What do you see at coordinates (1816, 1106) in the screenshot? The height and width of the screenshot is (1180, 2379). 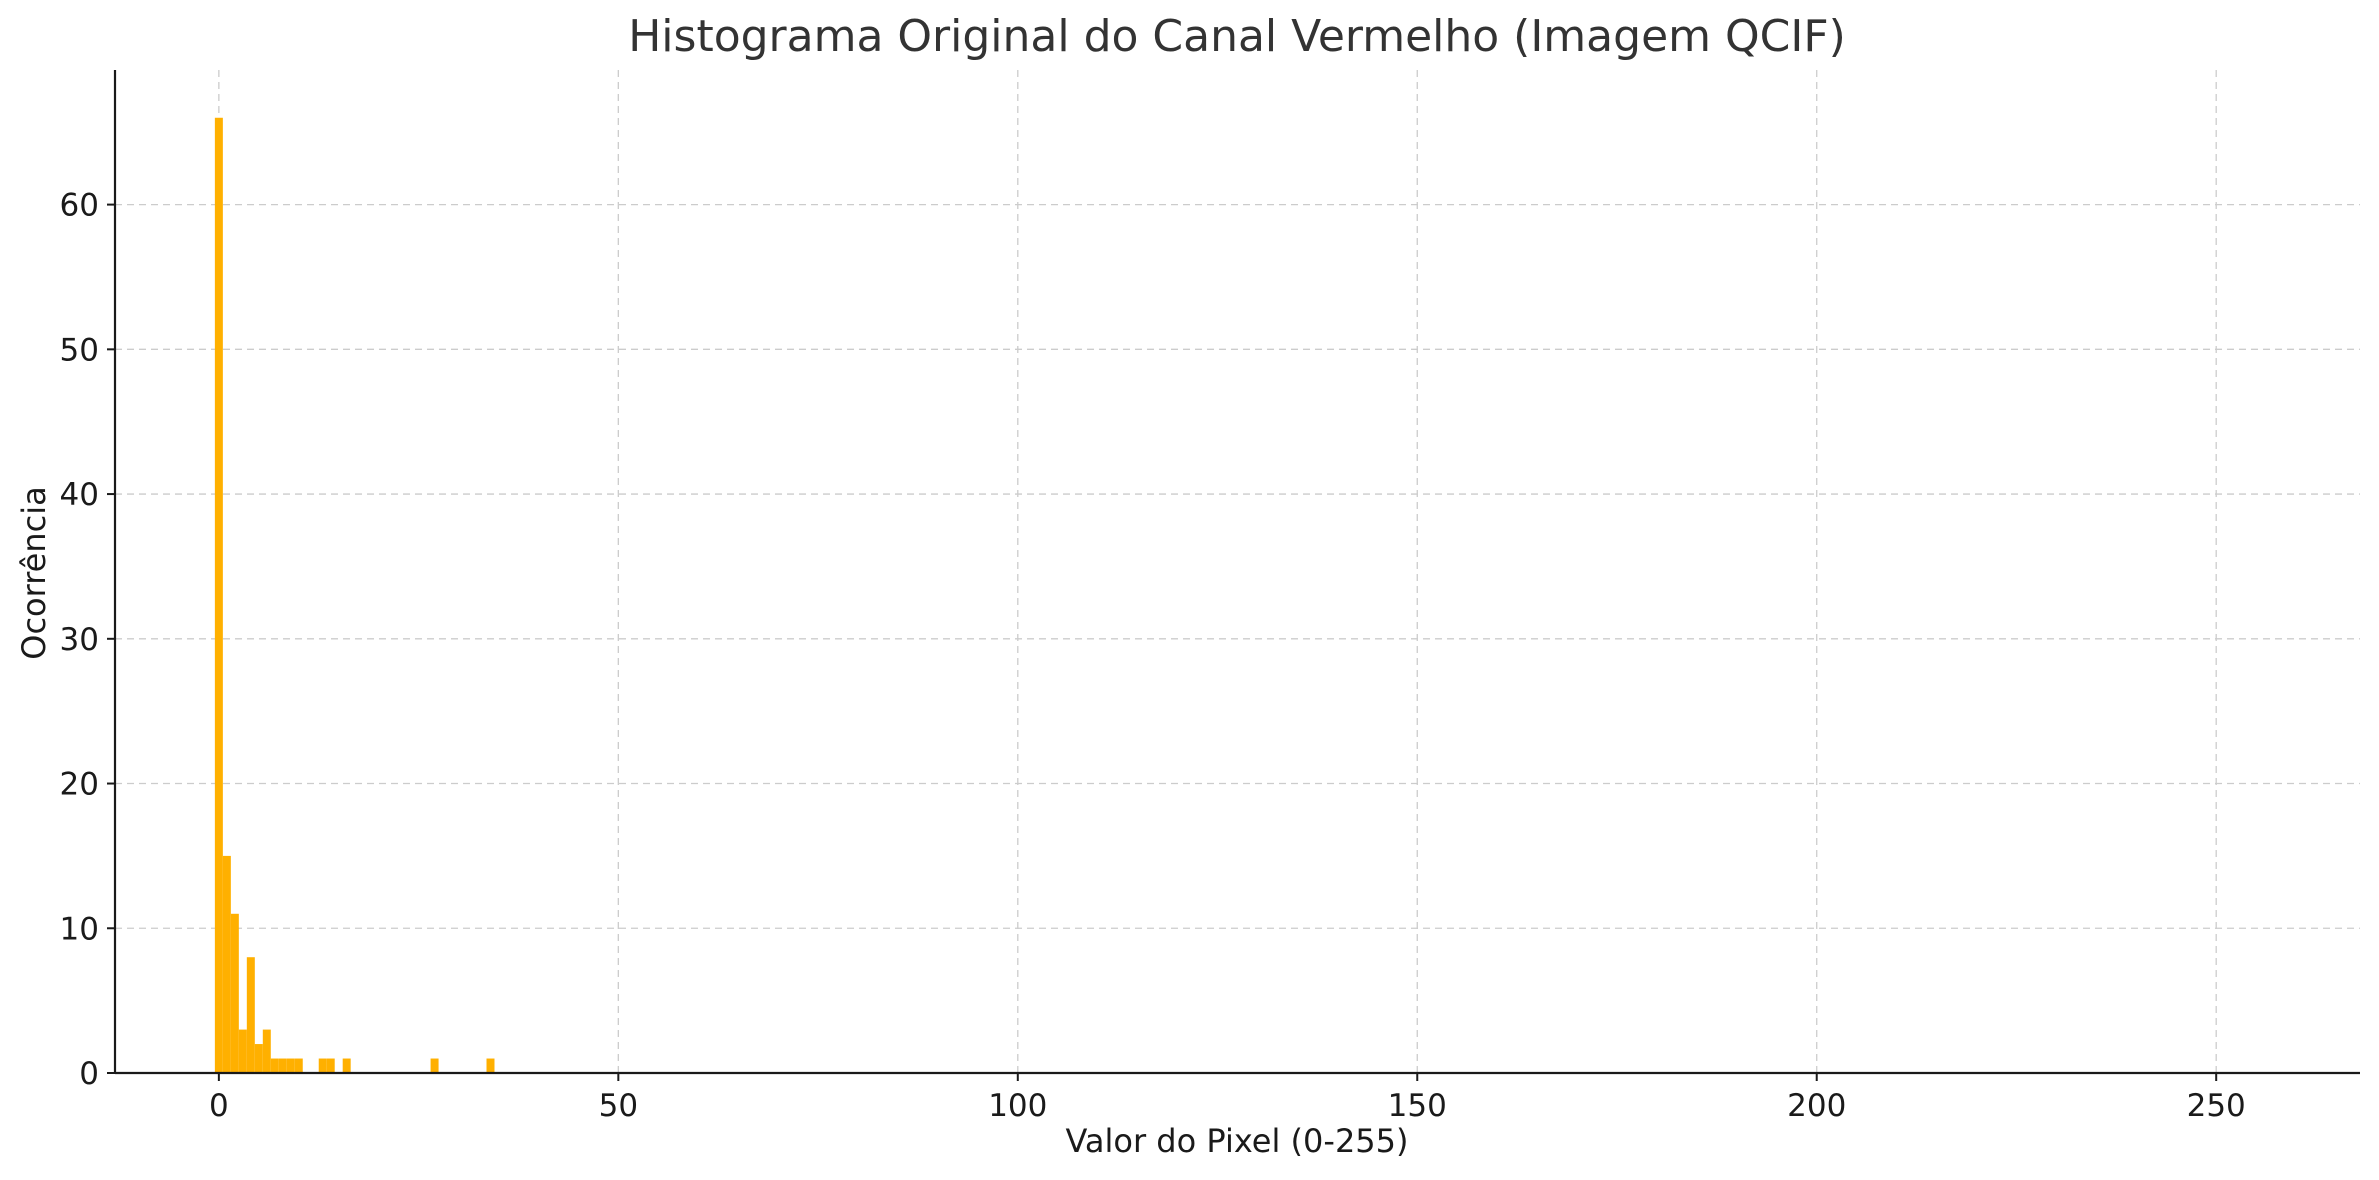 I see `x-tick-label: 200` at bounding box center [1816, 1106].